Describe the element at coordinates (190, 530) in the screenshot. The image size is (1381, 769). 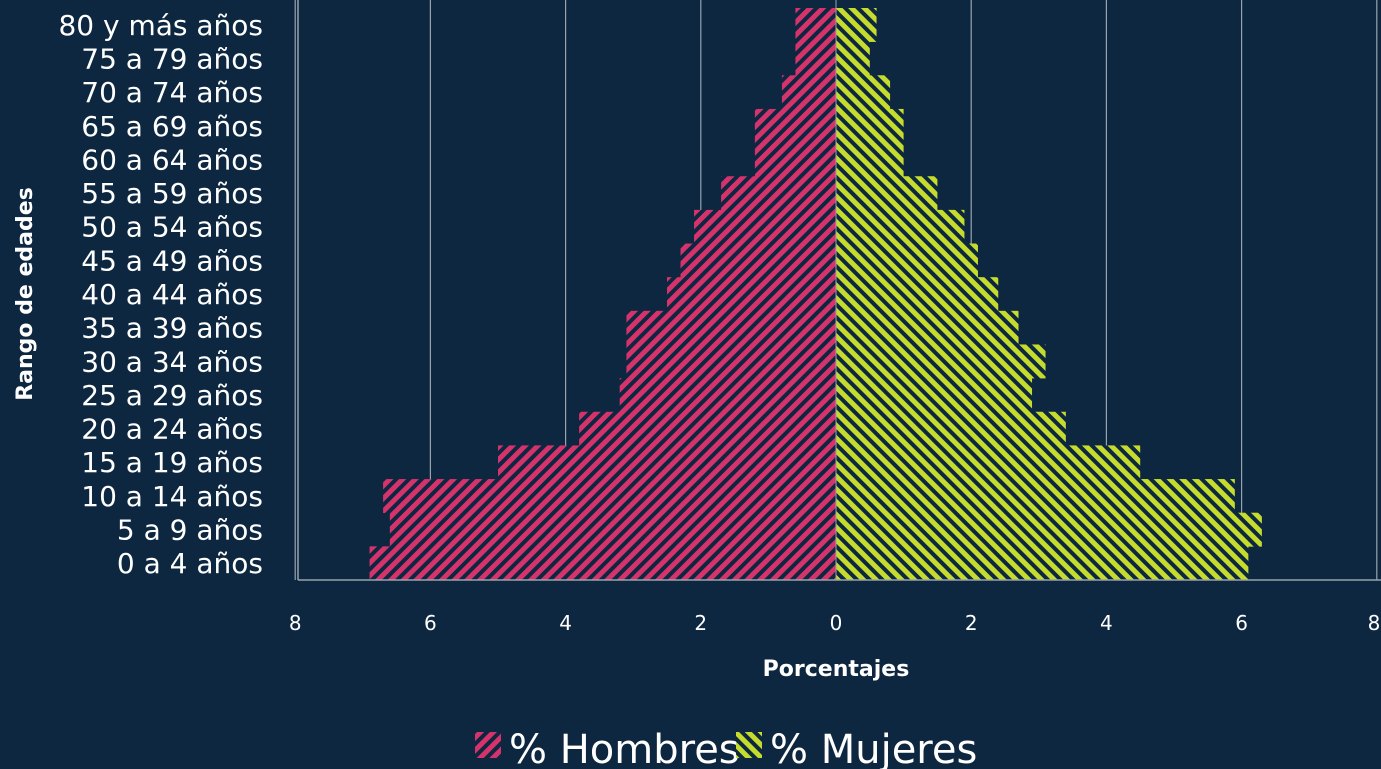
I see `category-label: 5 a 9 años` at that location.